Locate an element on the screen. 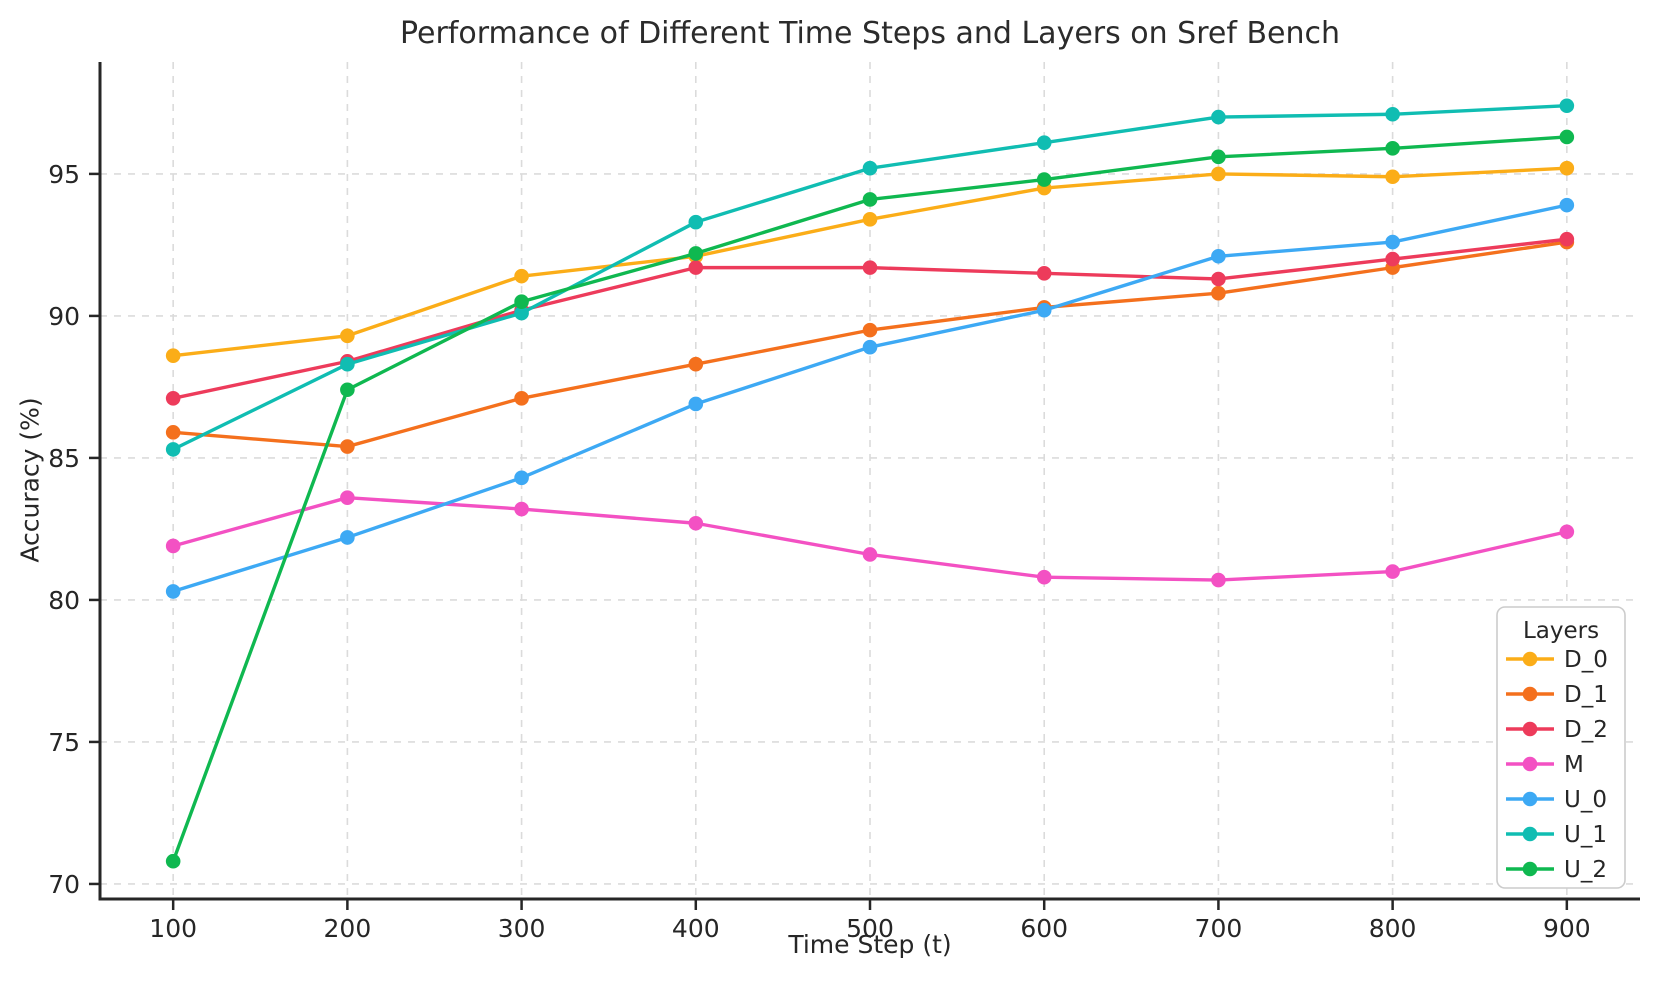 This screenshot has width=1661, height=997. x-tick-label: 600 is located at coordinates (1044, 928).